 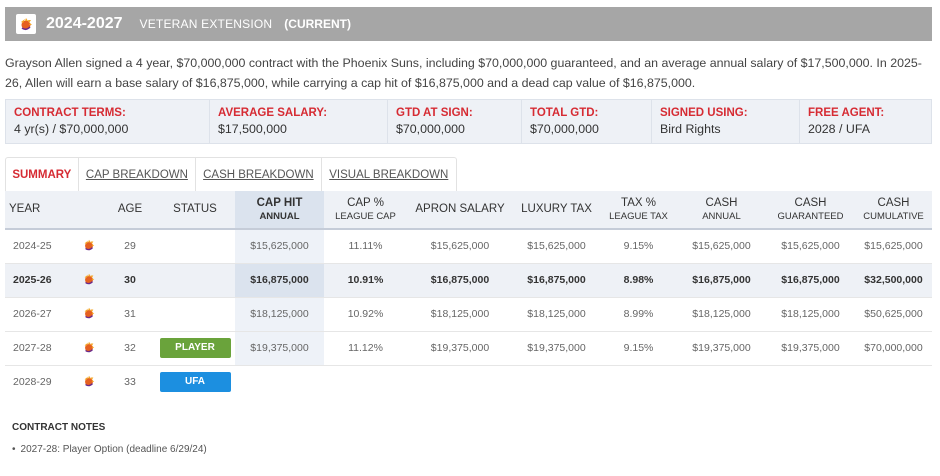 What do you see at coordinates (39, 210) in the screenshot?
I see `header-year: YEAR` at bounding box center [39, 210].